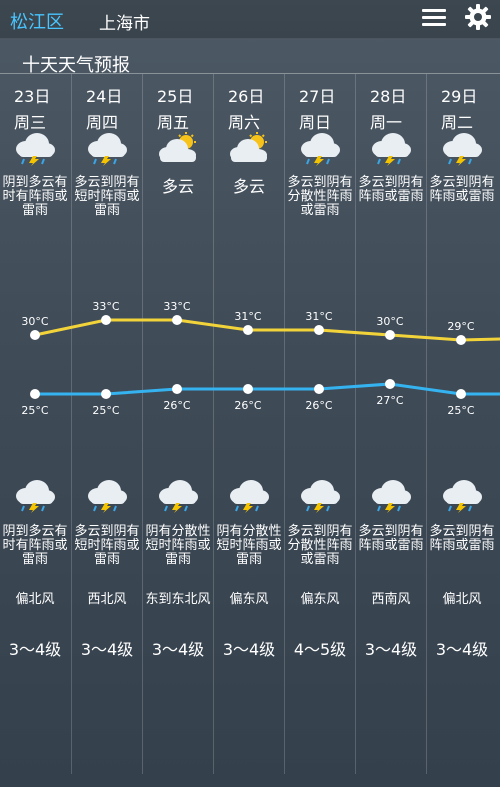  Describe the element at coordinates (315, 122) in the screenshot. I see `day-weekday: 周日` at that location.